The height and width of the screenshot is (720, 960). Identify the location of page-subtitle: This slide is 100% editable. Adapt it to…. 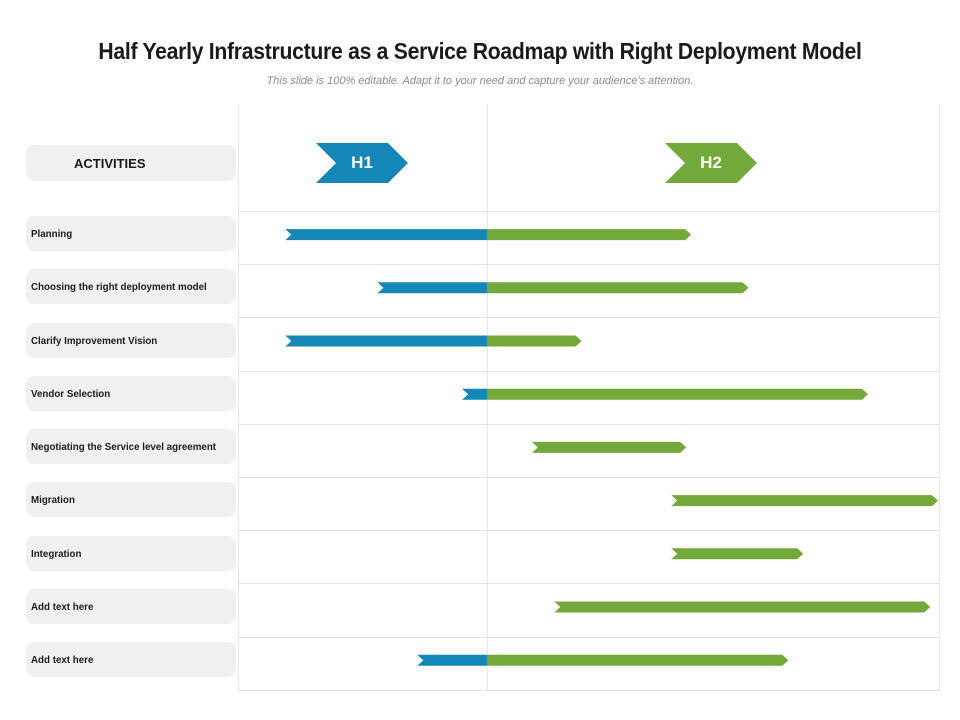
(480, 81).